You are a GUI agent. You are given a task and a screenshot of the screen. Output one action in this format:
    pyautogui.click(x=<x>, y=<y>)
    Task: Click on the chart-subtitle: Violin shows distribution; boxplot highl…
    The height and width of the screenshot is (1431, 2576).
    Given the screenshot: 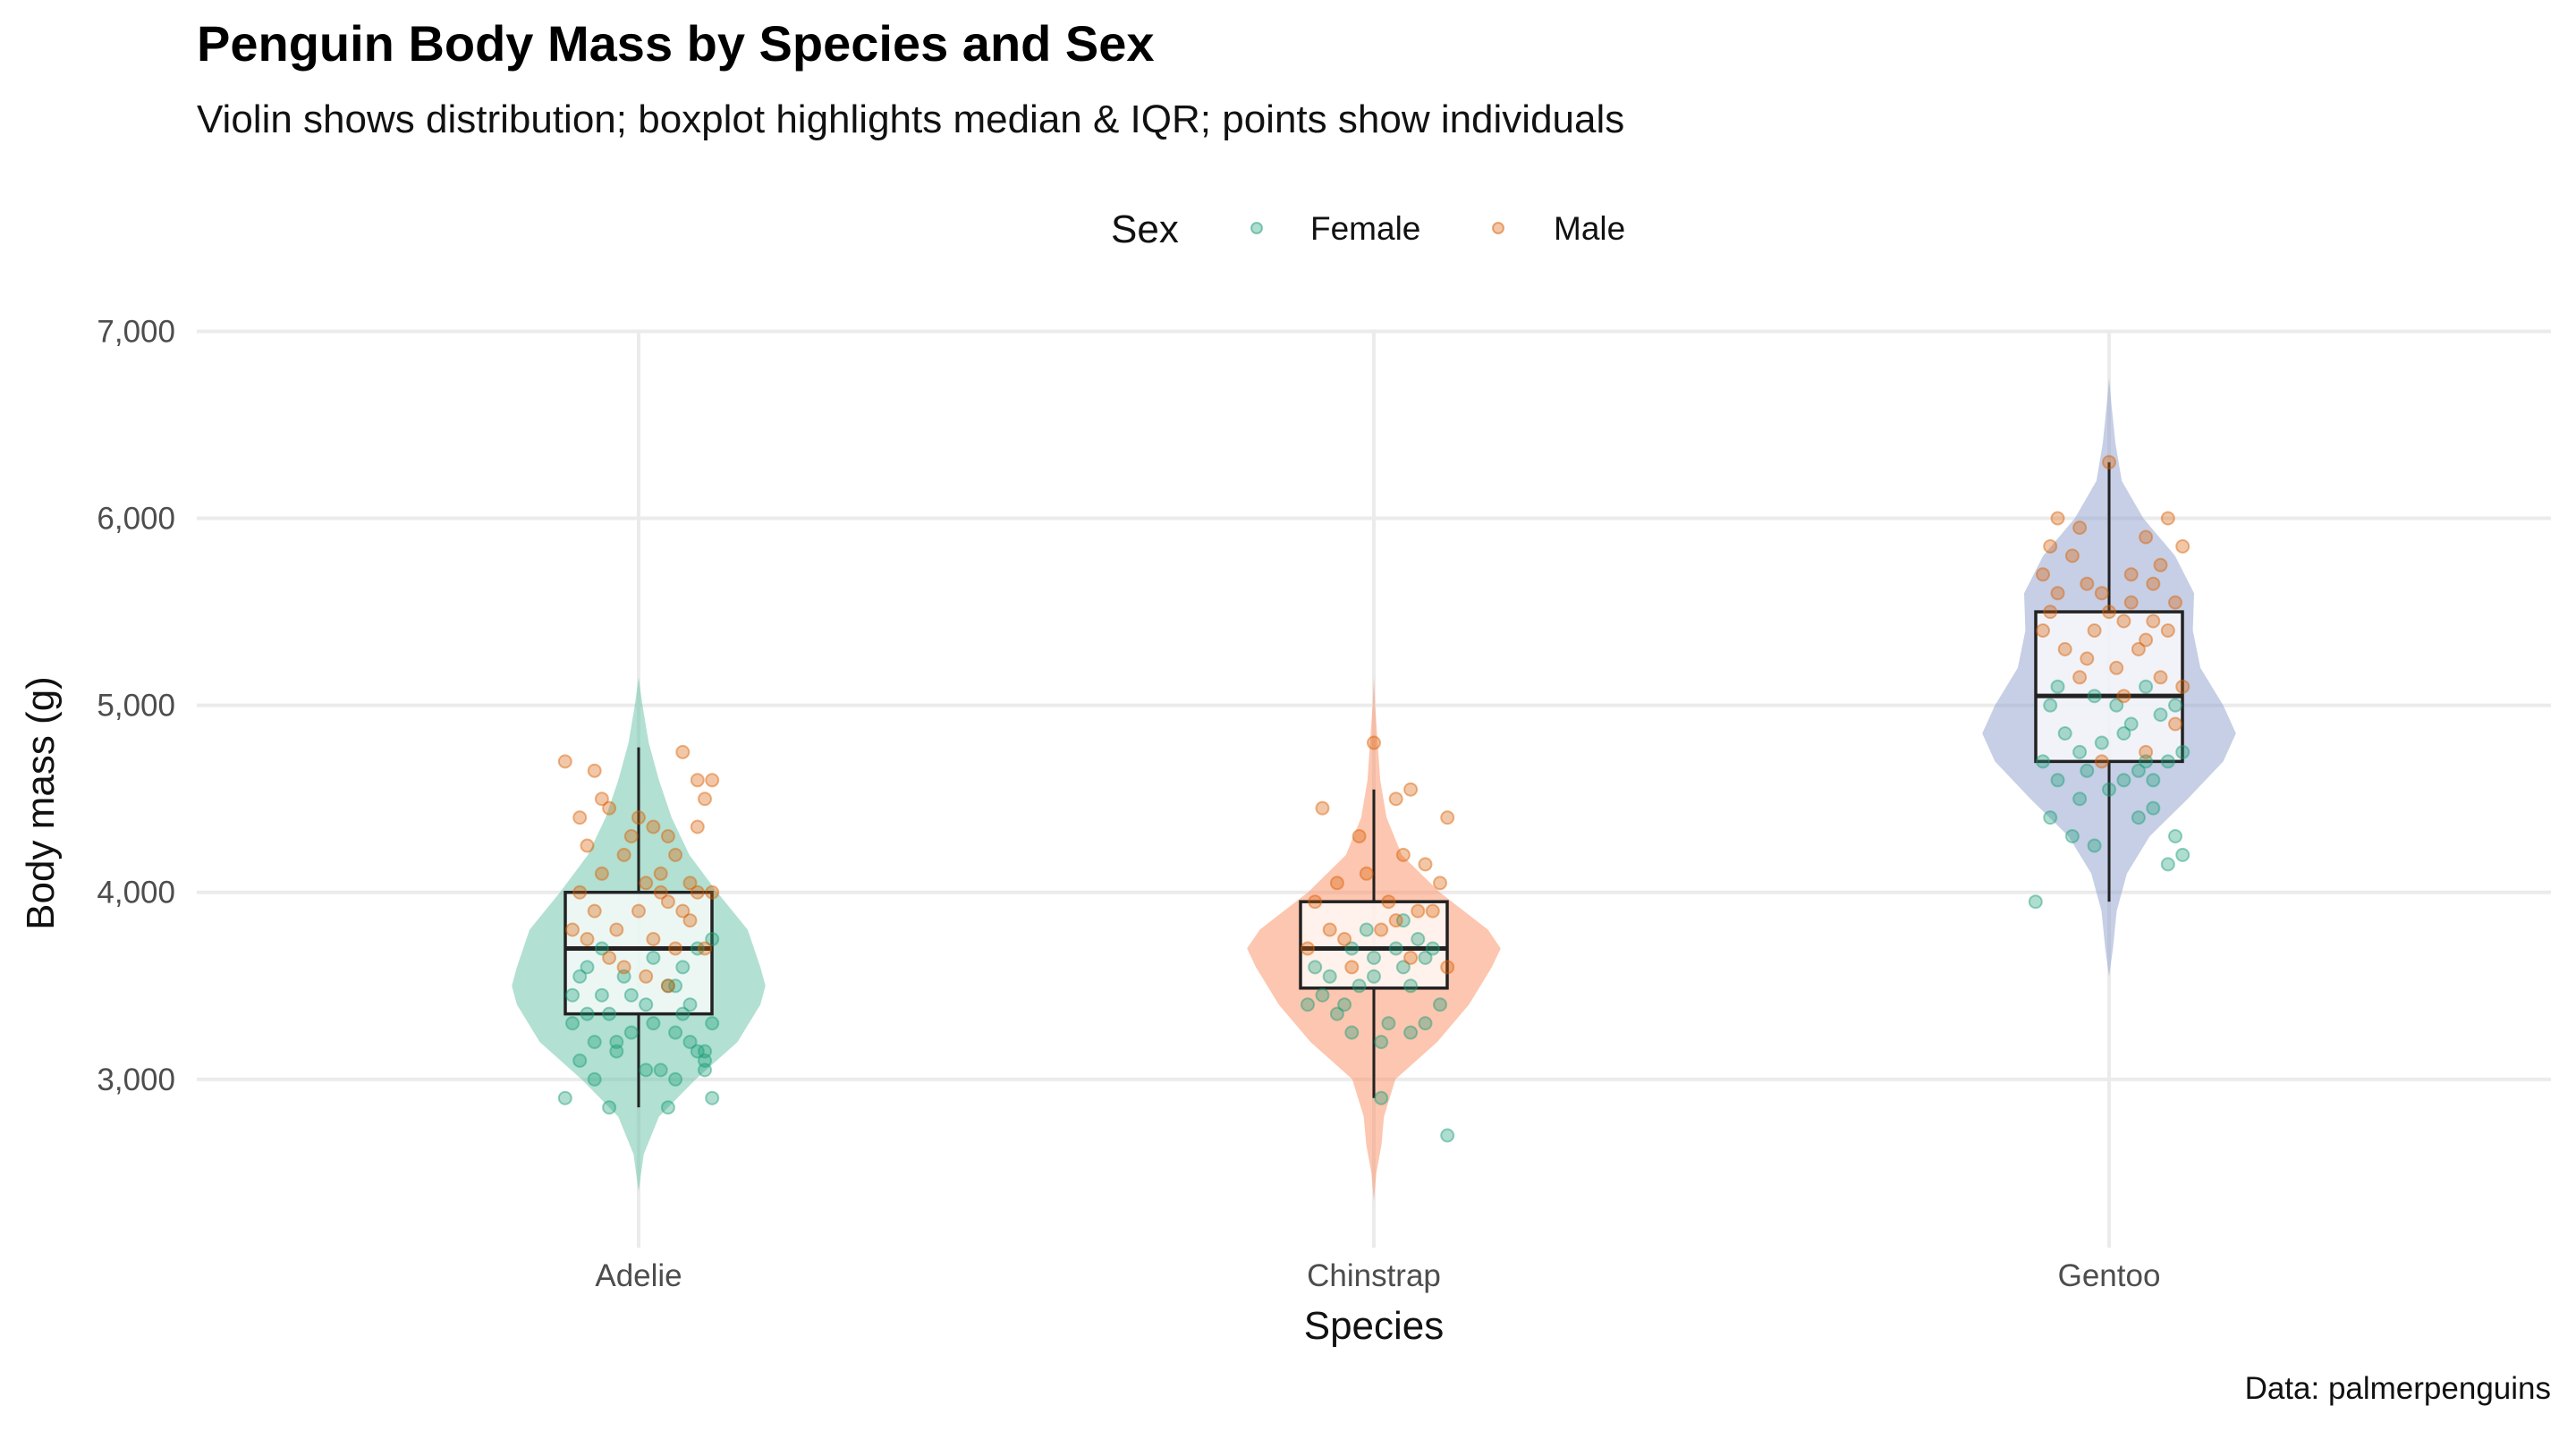 What is the action you would take?
    pyautogui.click(x=910, y=119)
    